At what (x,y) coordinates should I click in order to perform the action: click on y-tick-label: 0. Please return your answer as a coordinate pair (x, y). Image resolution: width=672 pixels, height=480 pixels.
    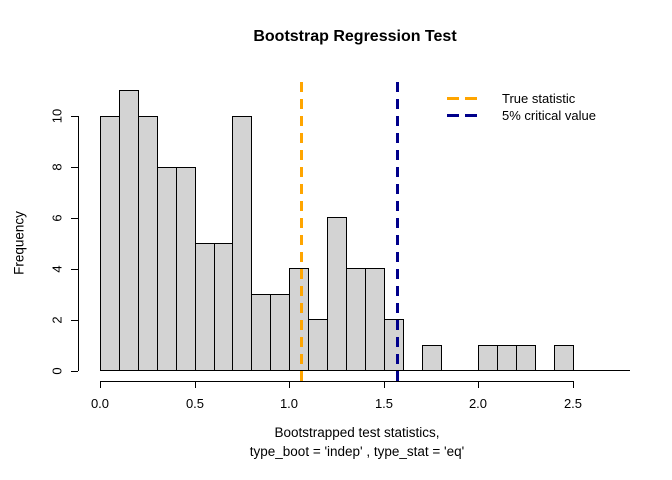
    Looking at the image, I should click on (57, 371).